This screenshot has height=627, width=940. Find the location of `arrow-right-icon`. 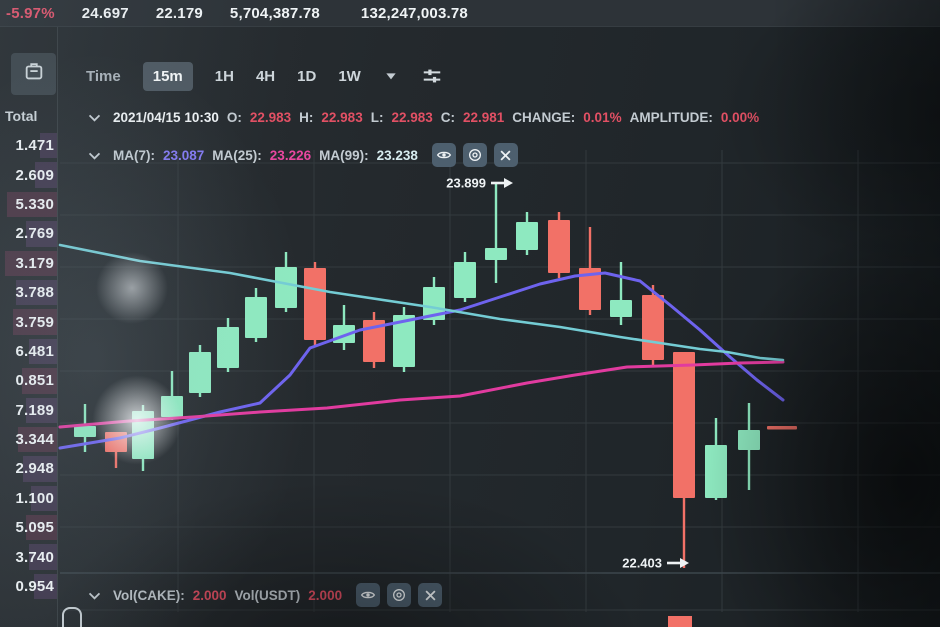

arrow-right-icon is located at coordinates (508, 183).